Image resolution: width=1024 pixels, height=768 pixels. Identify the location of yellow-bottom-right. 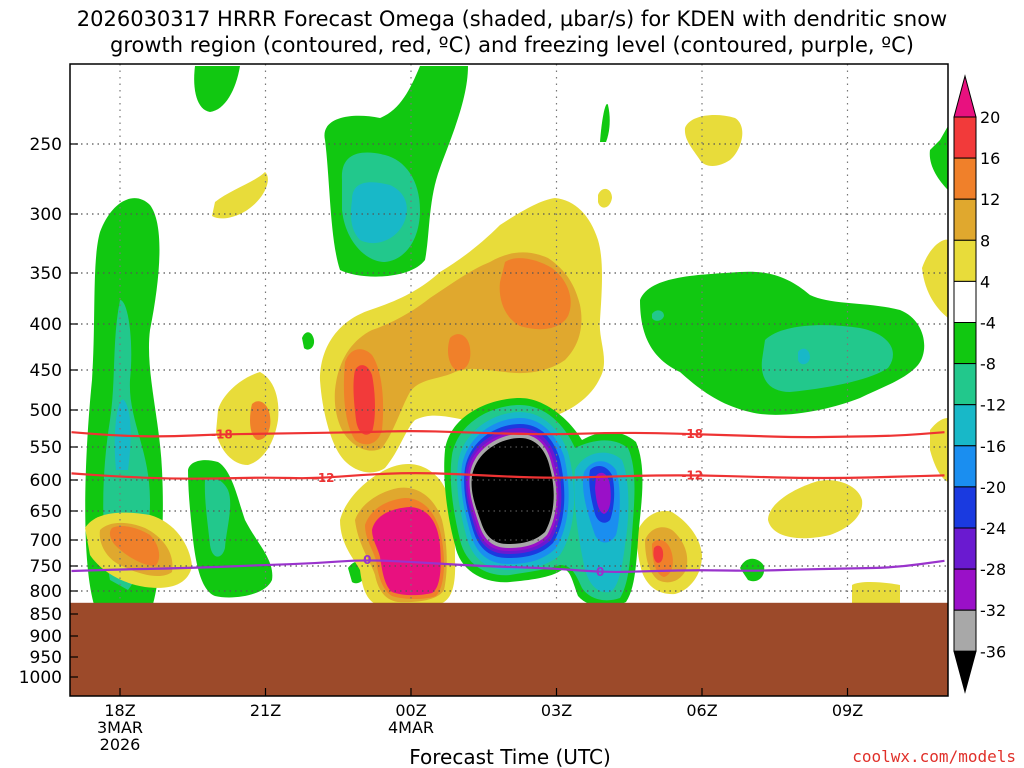
(876, 592).